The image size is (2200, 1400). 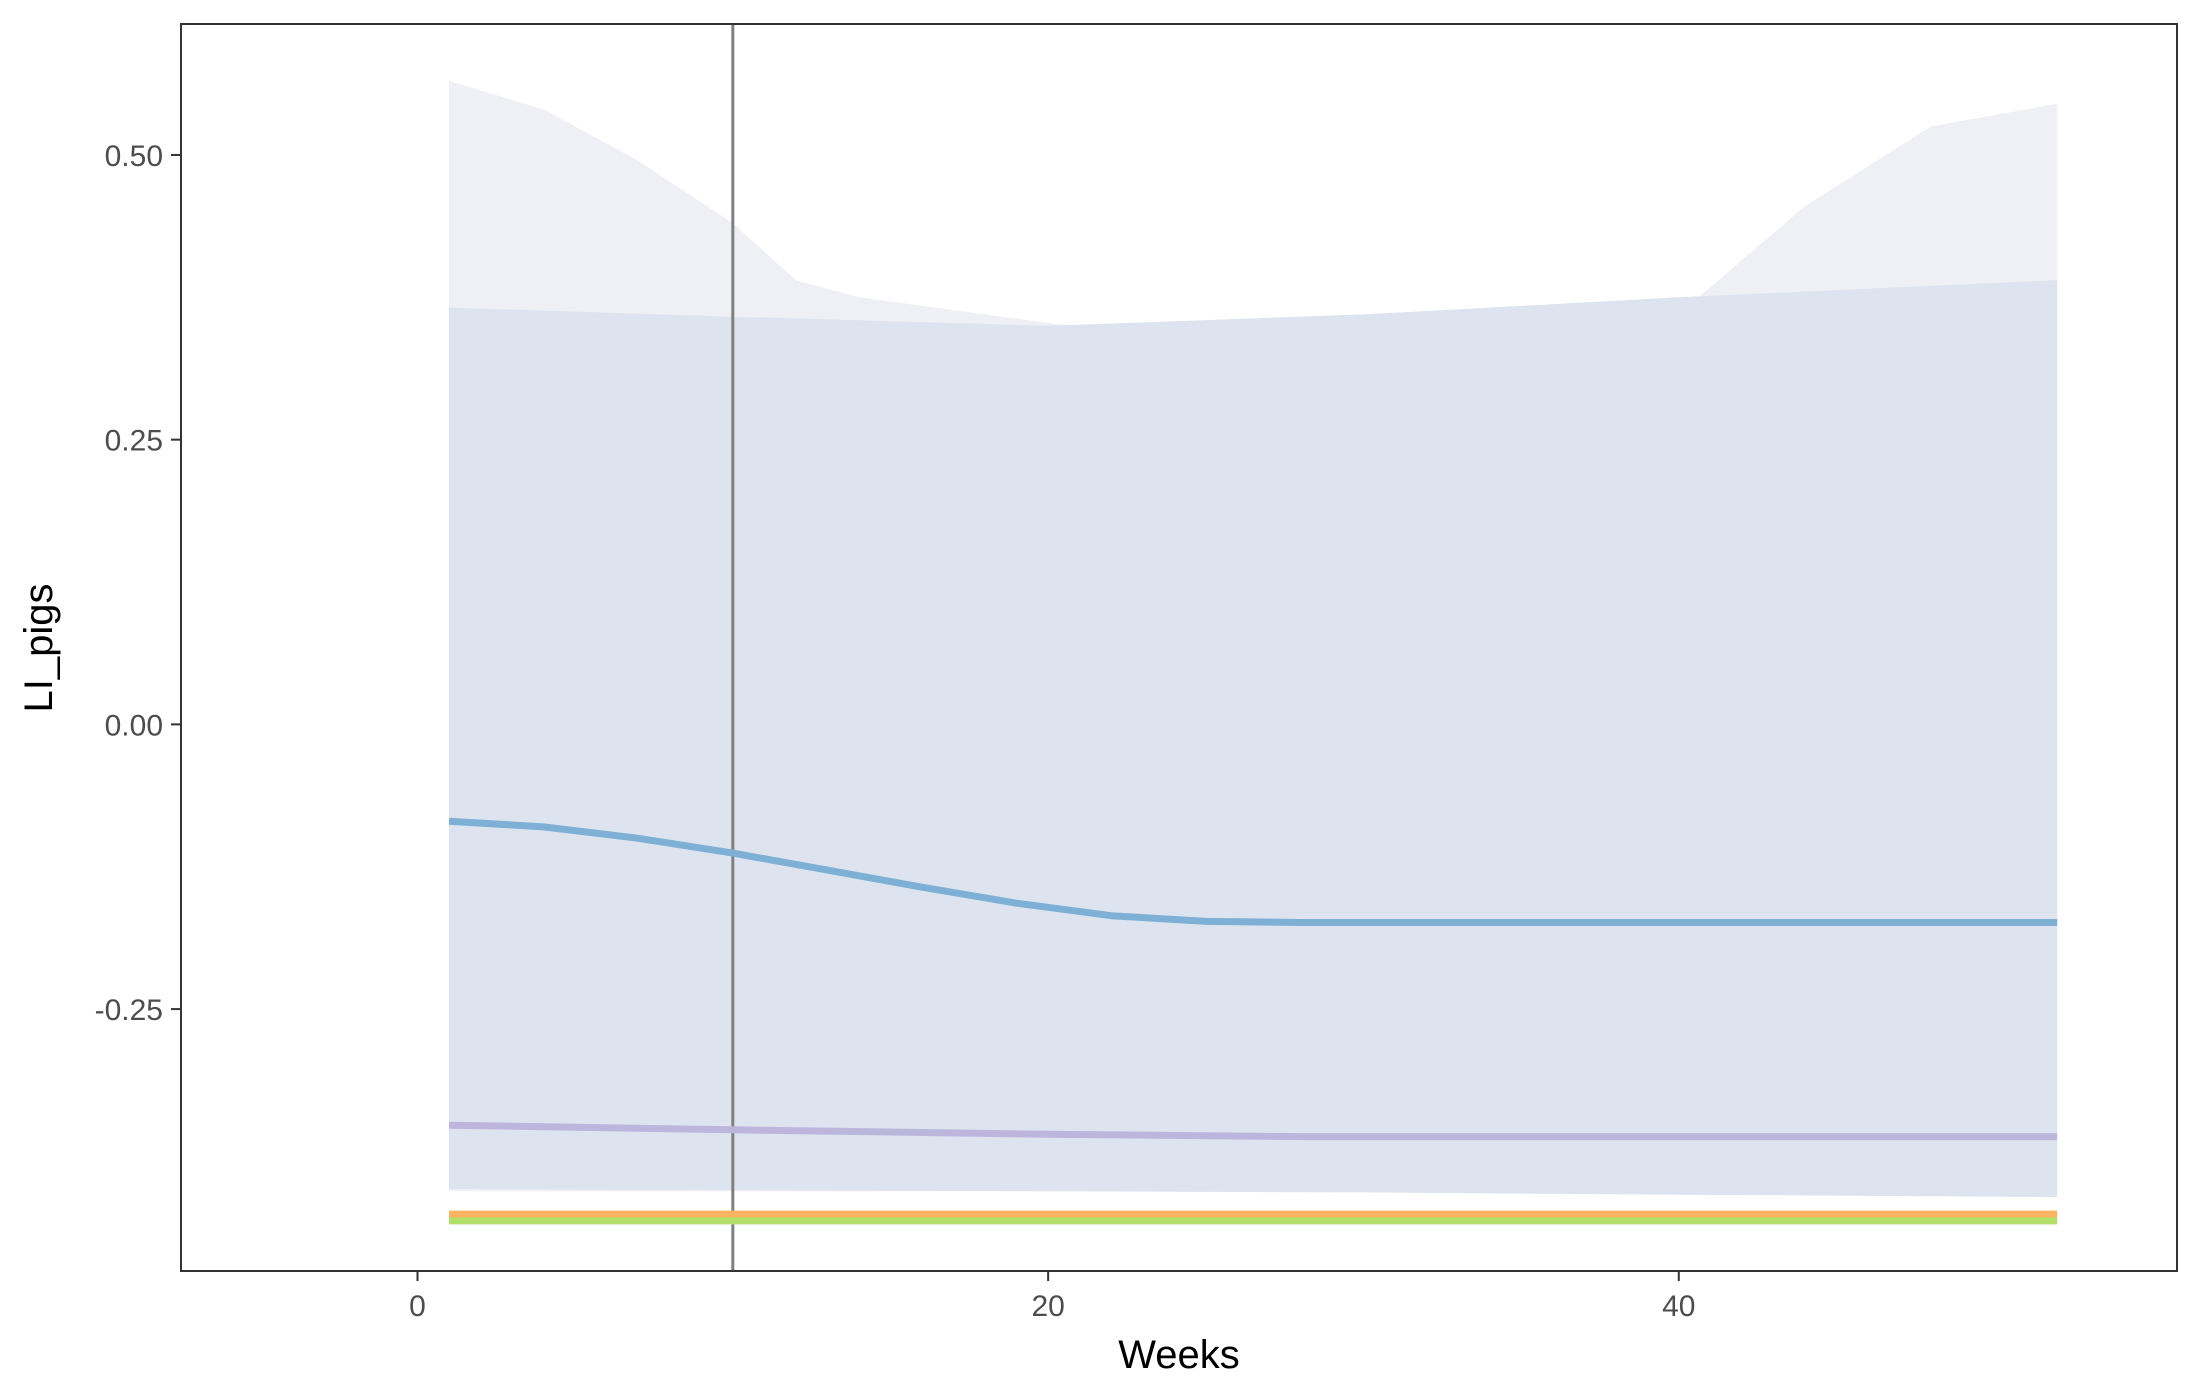 What do you see at coordinates (1047, 1306) in the screenshot?
I see `x-tick-label: 20` at bounding box center [1047, 1306].